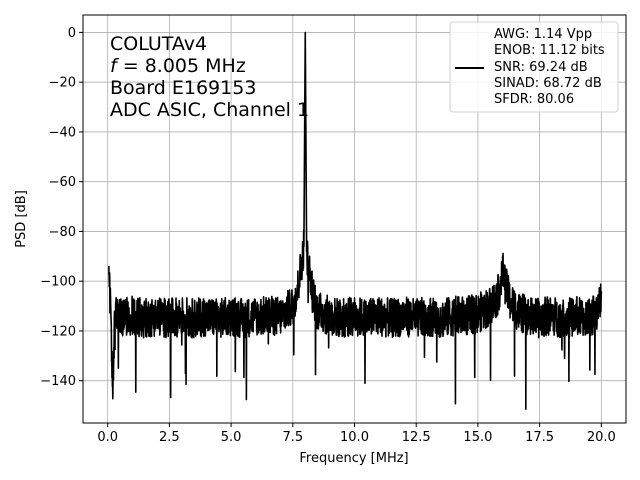 The width and height of the screenshot is (640, 480). I want to click on annotation-line-4: ADC ASIC, Channel 1, so click(209, 110).